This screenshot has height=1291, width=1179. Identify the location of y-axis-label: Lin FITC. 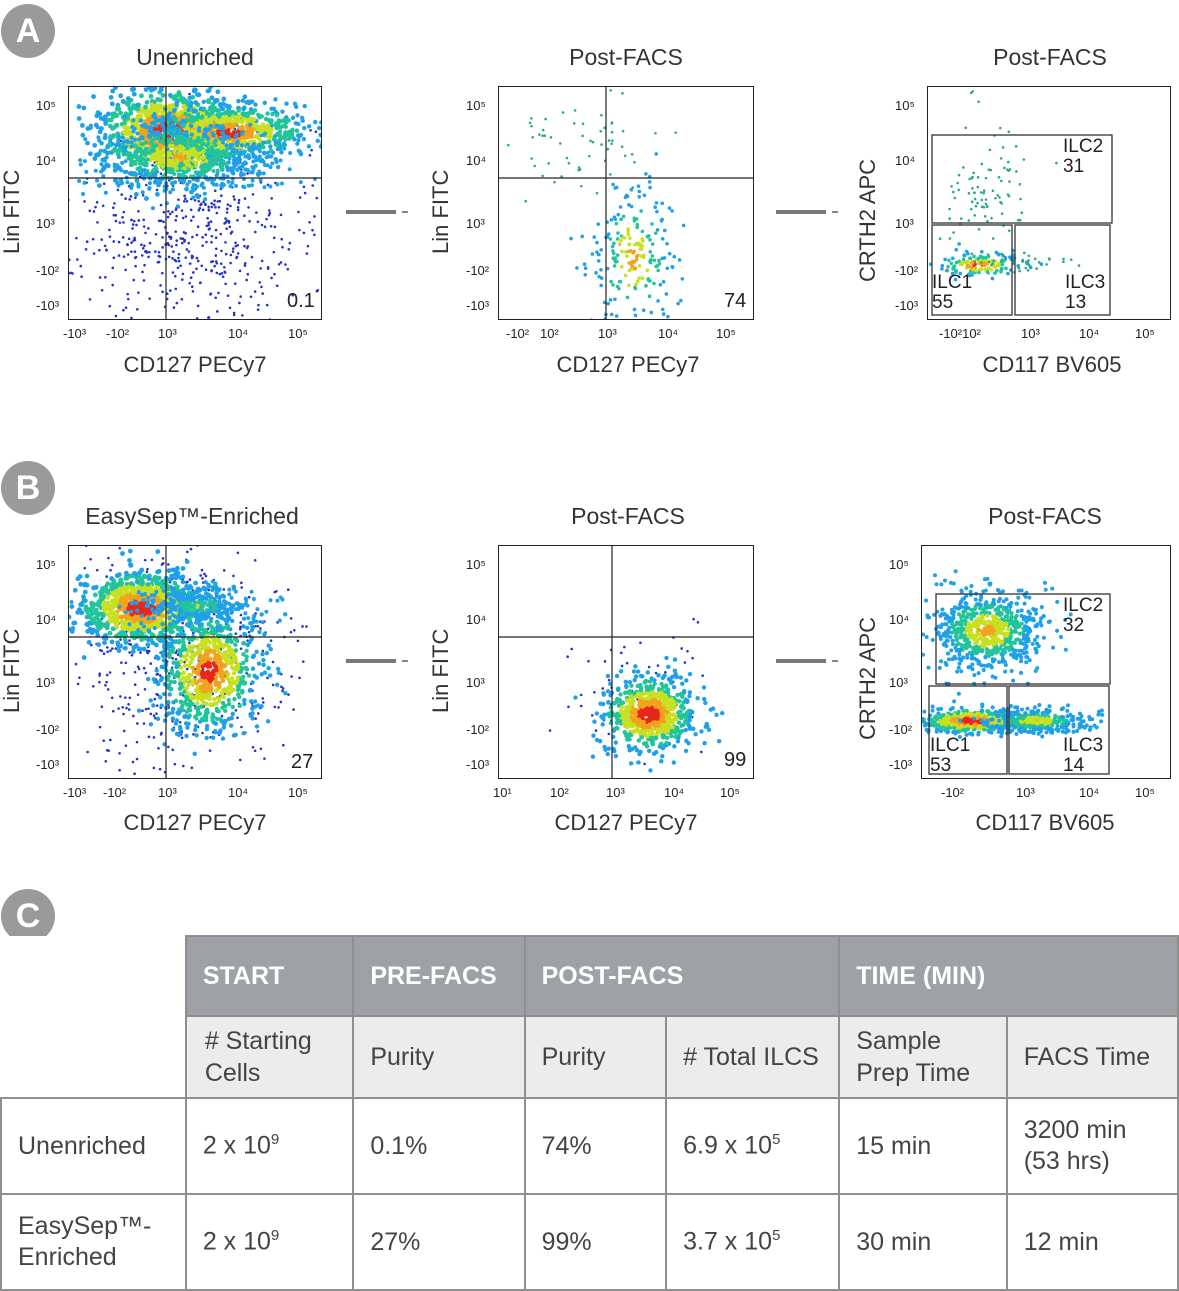
(12, 671).